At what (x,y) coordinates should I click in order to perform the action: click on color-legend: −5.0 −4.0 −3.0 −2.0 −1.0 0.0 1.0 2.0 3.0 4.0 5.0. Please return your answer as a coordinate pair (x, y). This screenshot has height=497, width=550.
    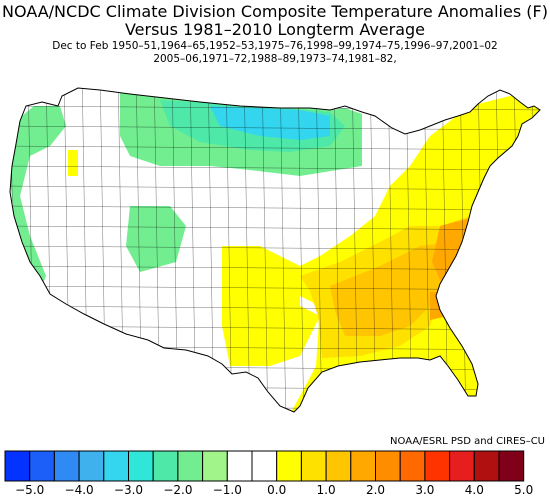
    Looking at the image, I should click on (268, 473).